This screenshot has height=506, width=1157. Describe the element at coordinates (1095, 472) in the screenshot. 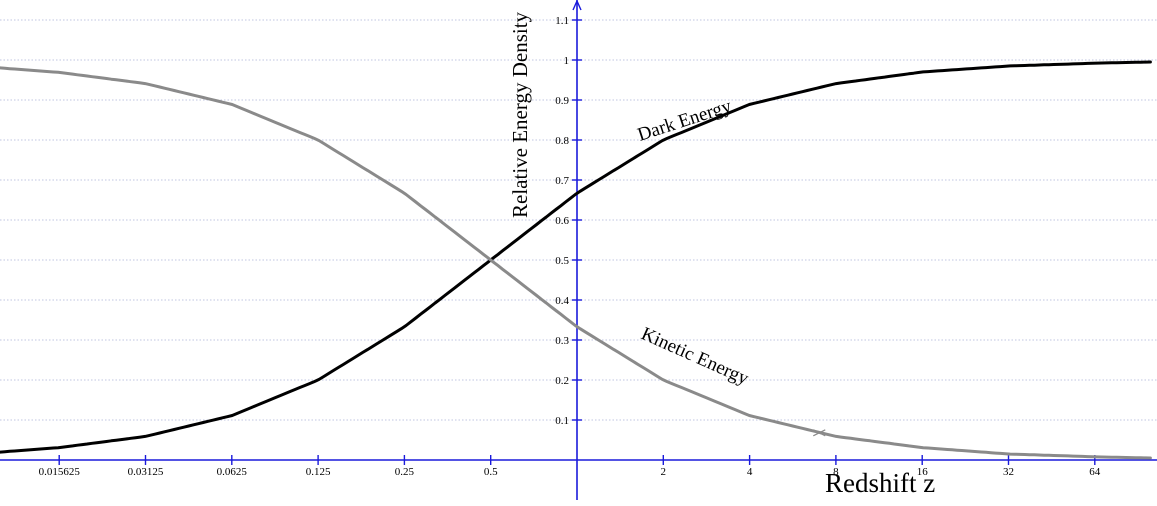

I see `x-tick-label: 64` at that location.